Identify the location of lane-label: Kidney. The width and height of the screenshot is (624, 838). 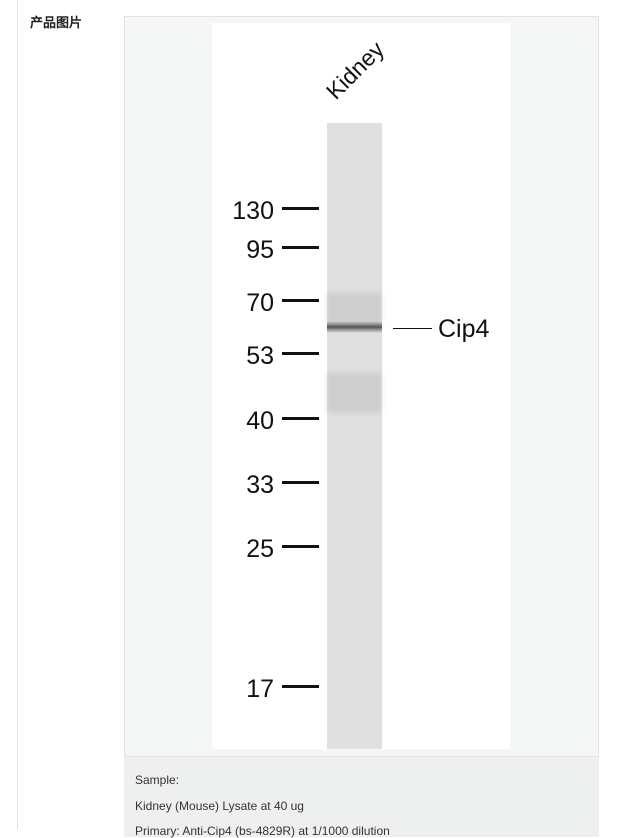
(355, 70).